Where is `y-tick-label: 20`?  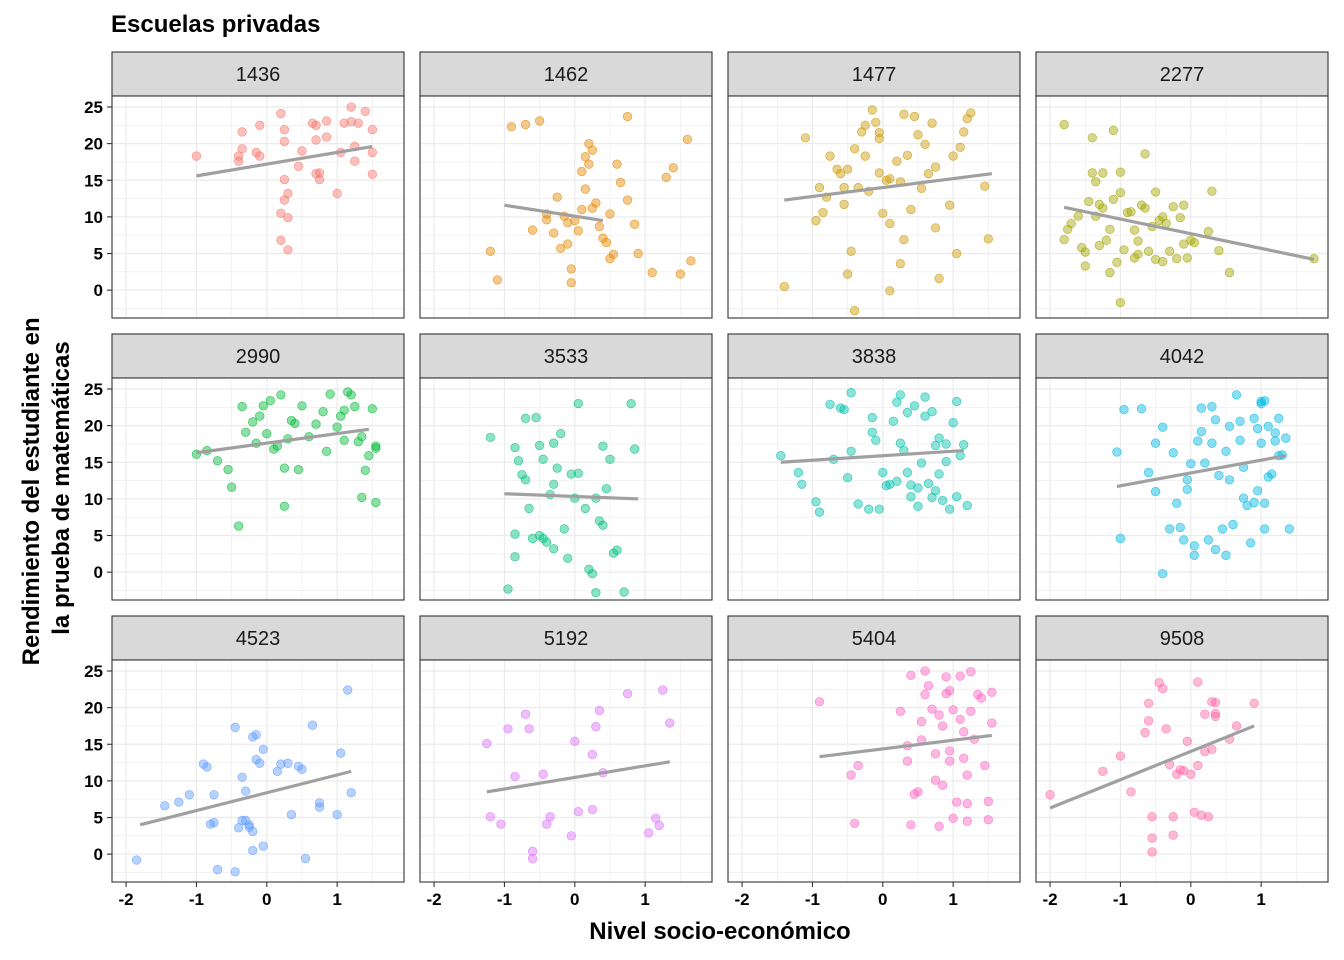
y-tick-label: 20 is located at coordinates (93, 708).